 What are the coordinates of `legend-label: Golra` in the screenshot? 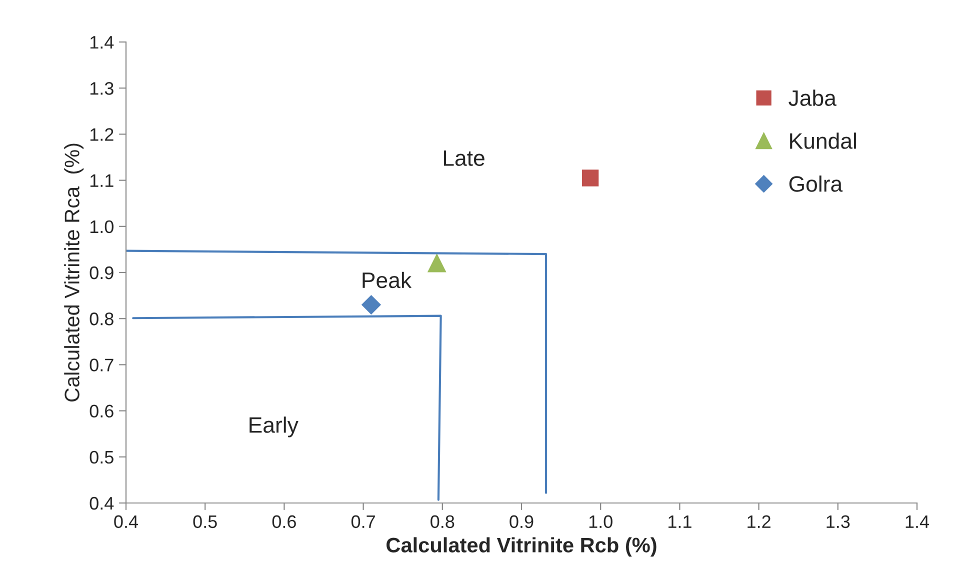 It's located at (816, 184).